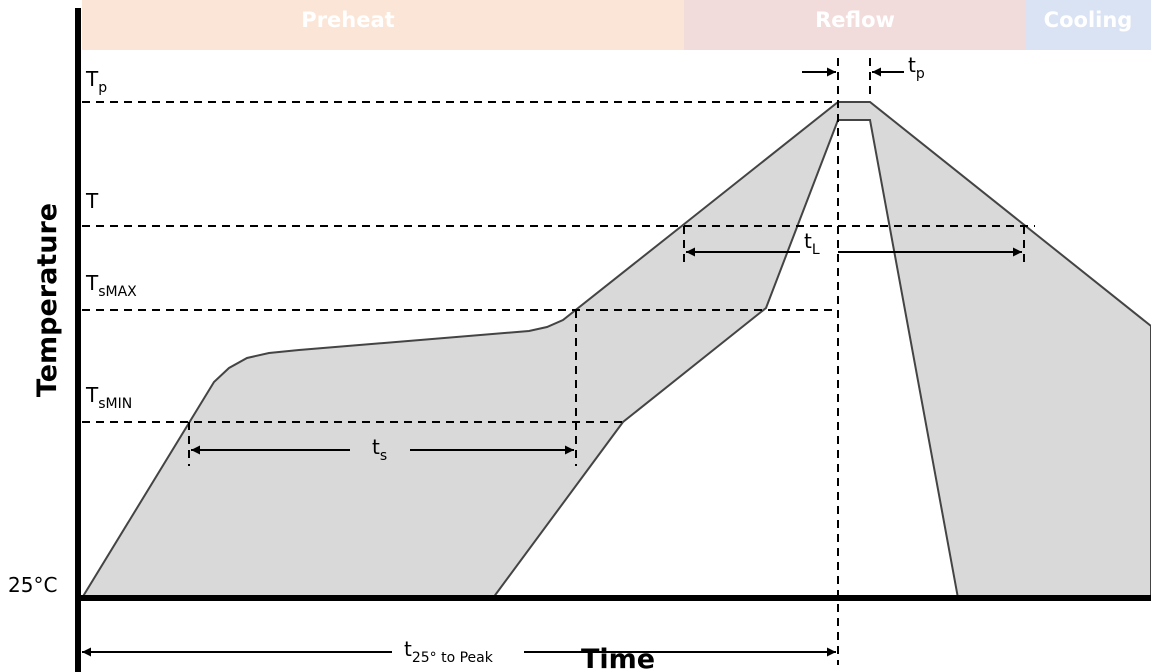 This screenshot has height=672, width=1151. Describe the element at coordinates (96, 81) in the screenshot. I see `tp-level-label: Tp` at that location.